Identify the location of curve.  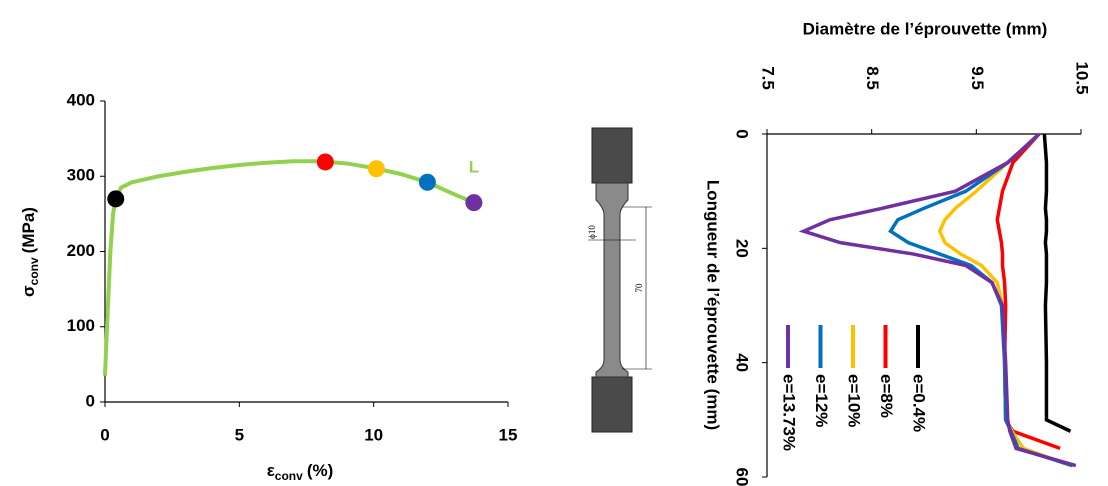
(289, 267).